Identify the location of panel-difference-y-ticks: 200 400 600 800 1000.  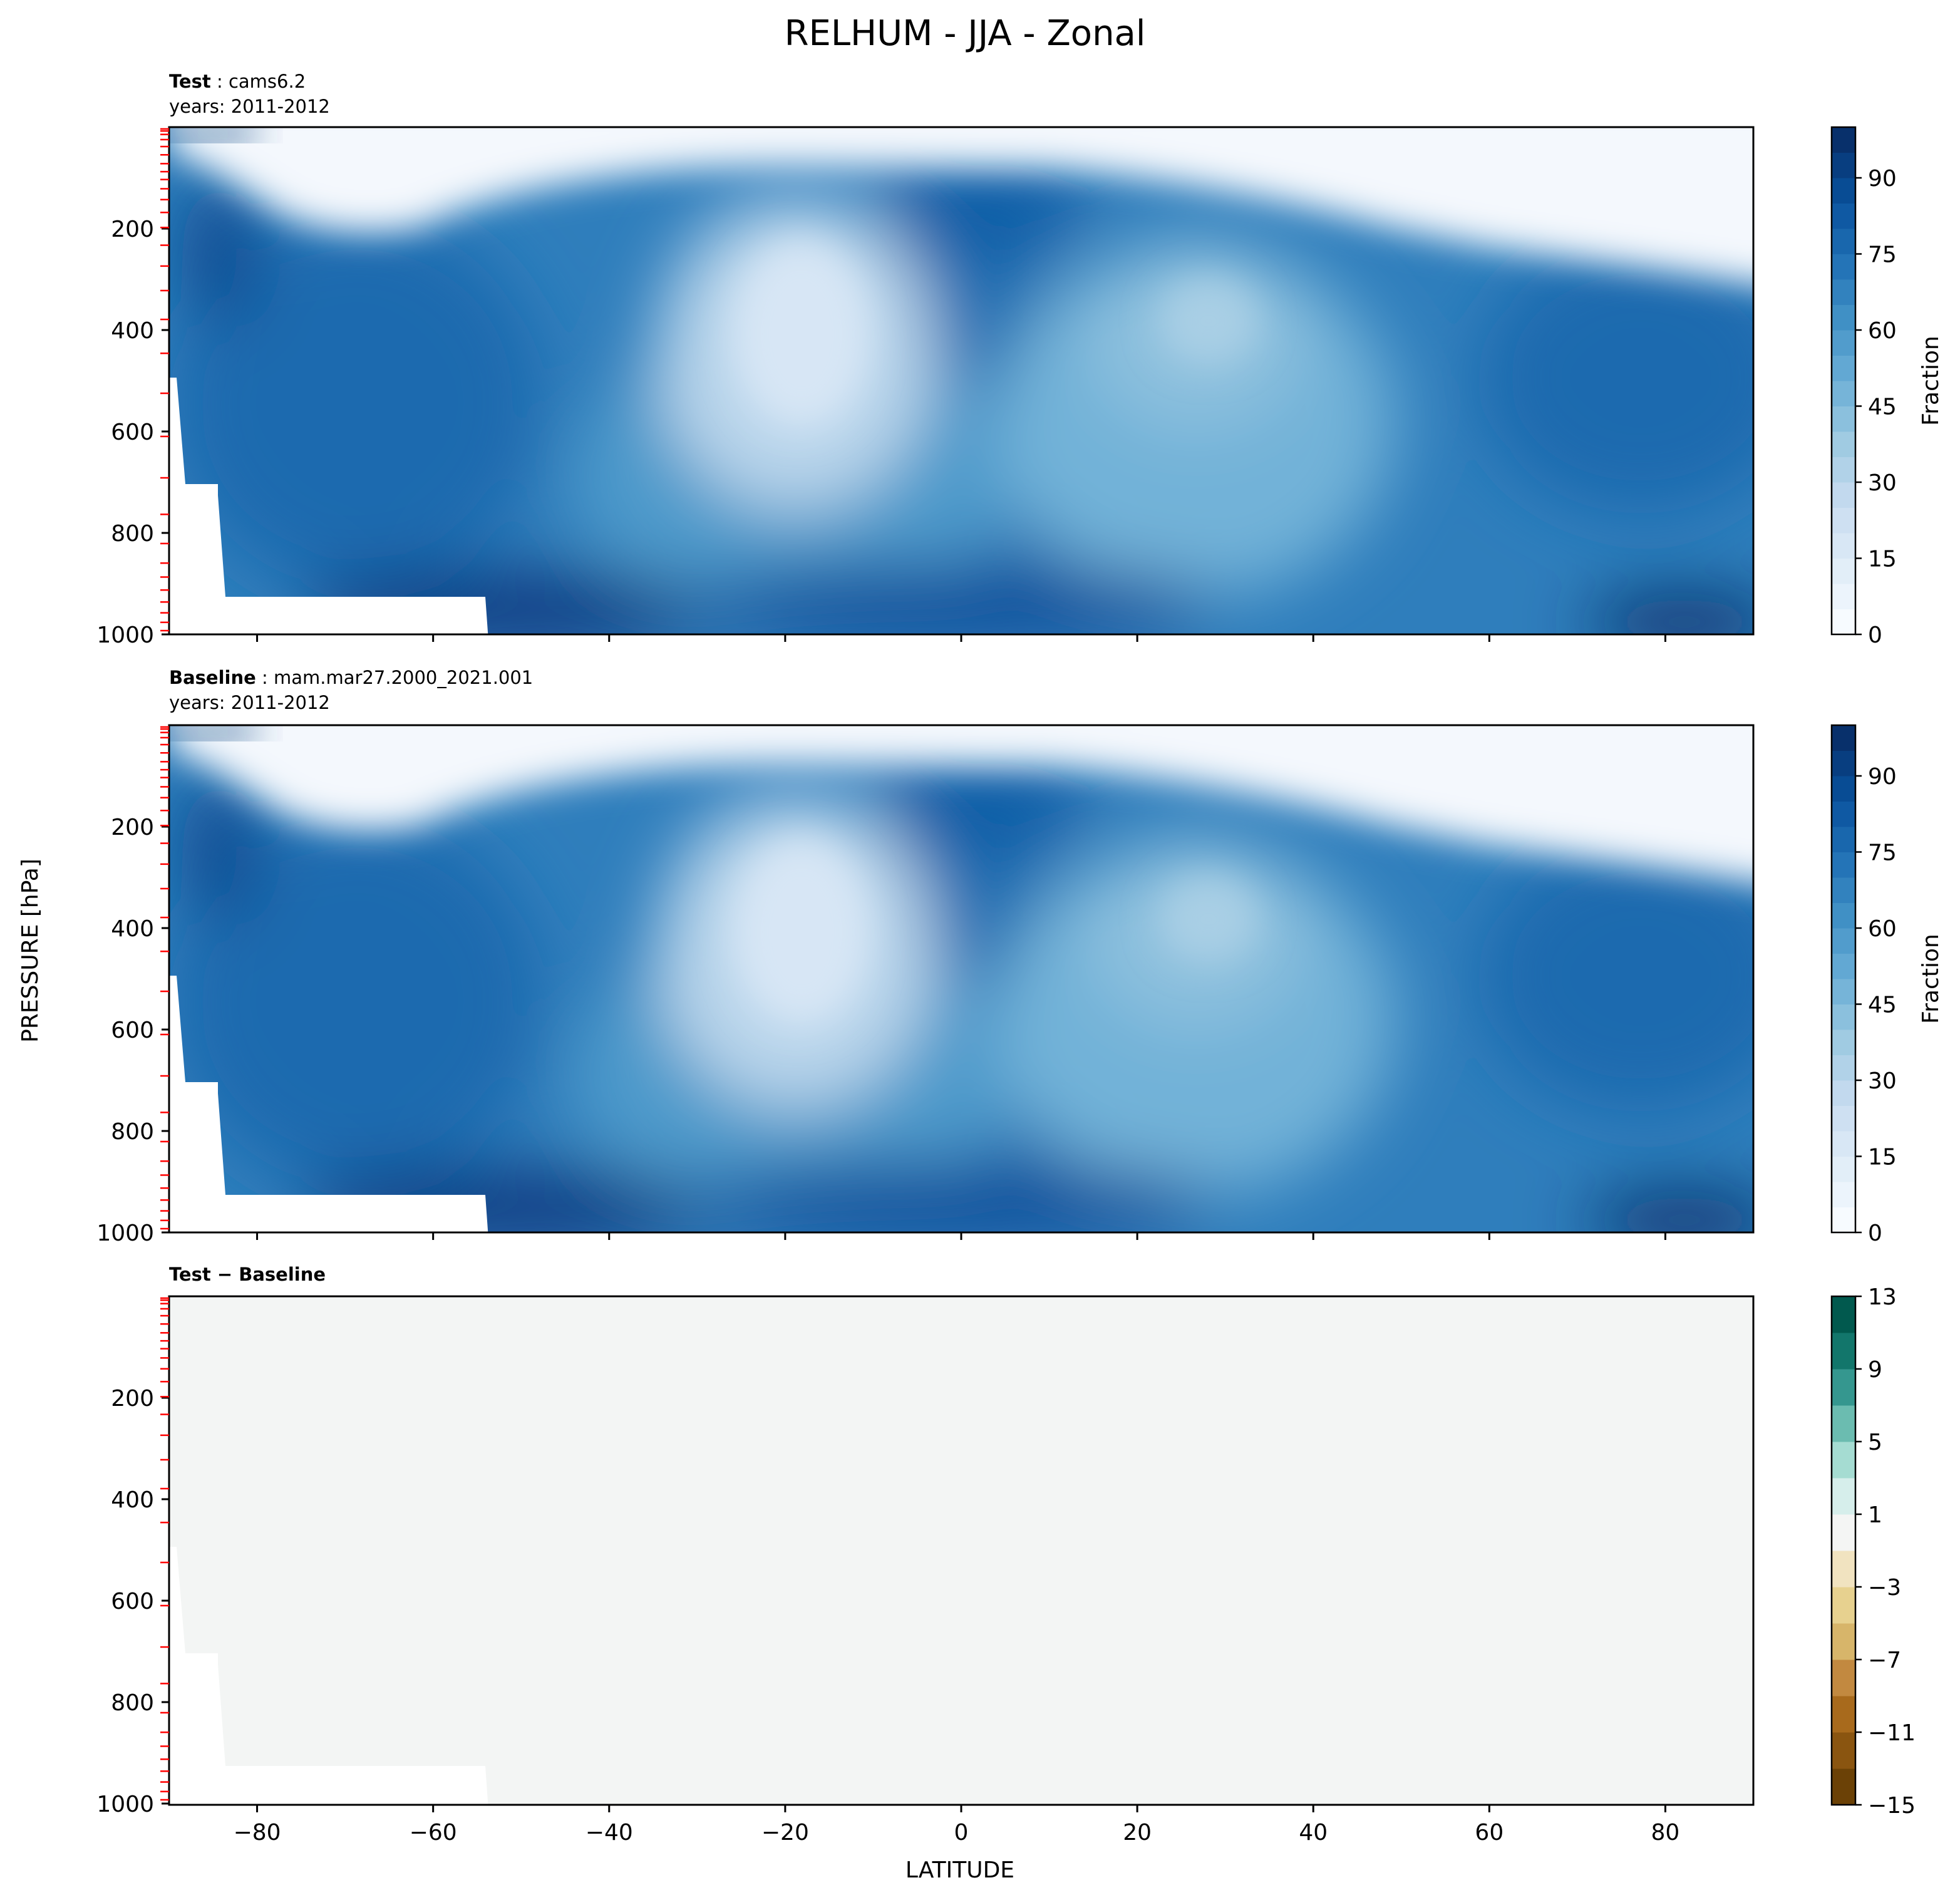
(132, 1601).